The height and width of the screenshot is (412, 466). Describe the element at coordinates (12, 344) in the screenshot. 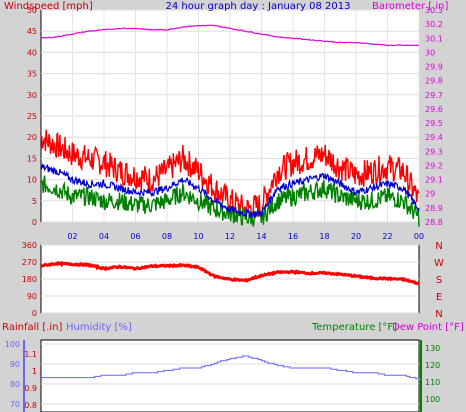

I see `humidity-tick: 100` at that location.